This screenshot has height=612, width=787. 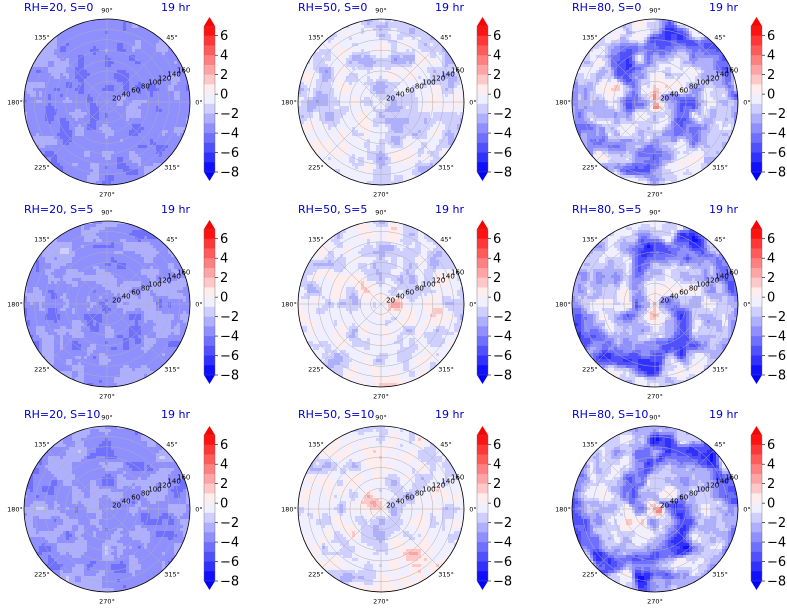 I want to click on polar-grid, so click(x=381, y=102).